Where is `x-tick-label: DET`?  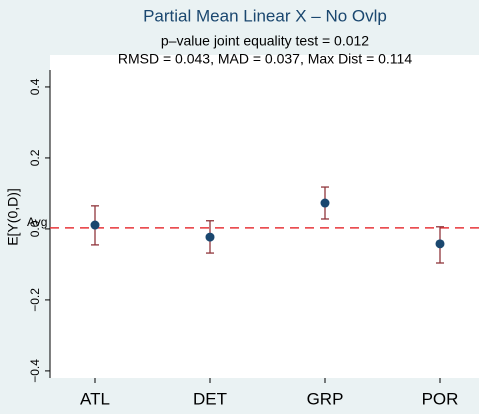 x-tick-label: DET is located at coordinates (210, 398).